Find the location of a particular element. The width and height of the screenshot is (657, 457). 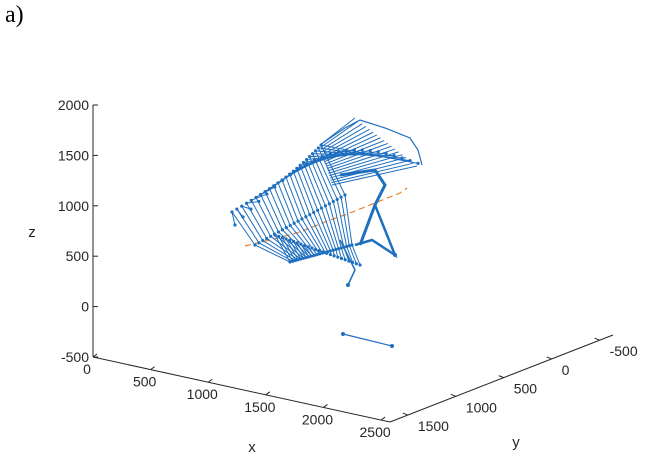

skeleton-group is located at coordinates (326, 232).